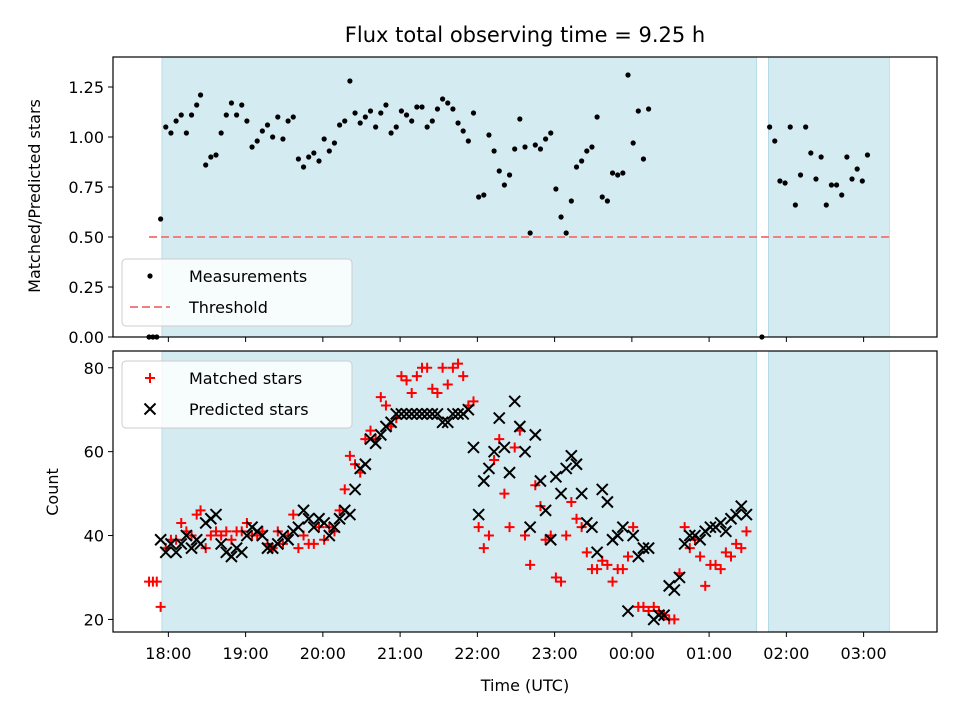 This screenshot has height=720, width=960. What do you see at coordinates (555, 653) in the screenshot?
I see `x-tick-label: 23:00` at bounding box center [555, 653].